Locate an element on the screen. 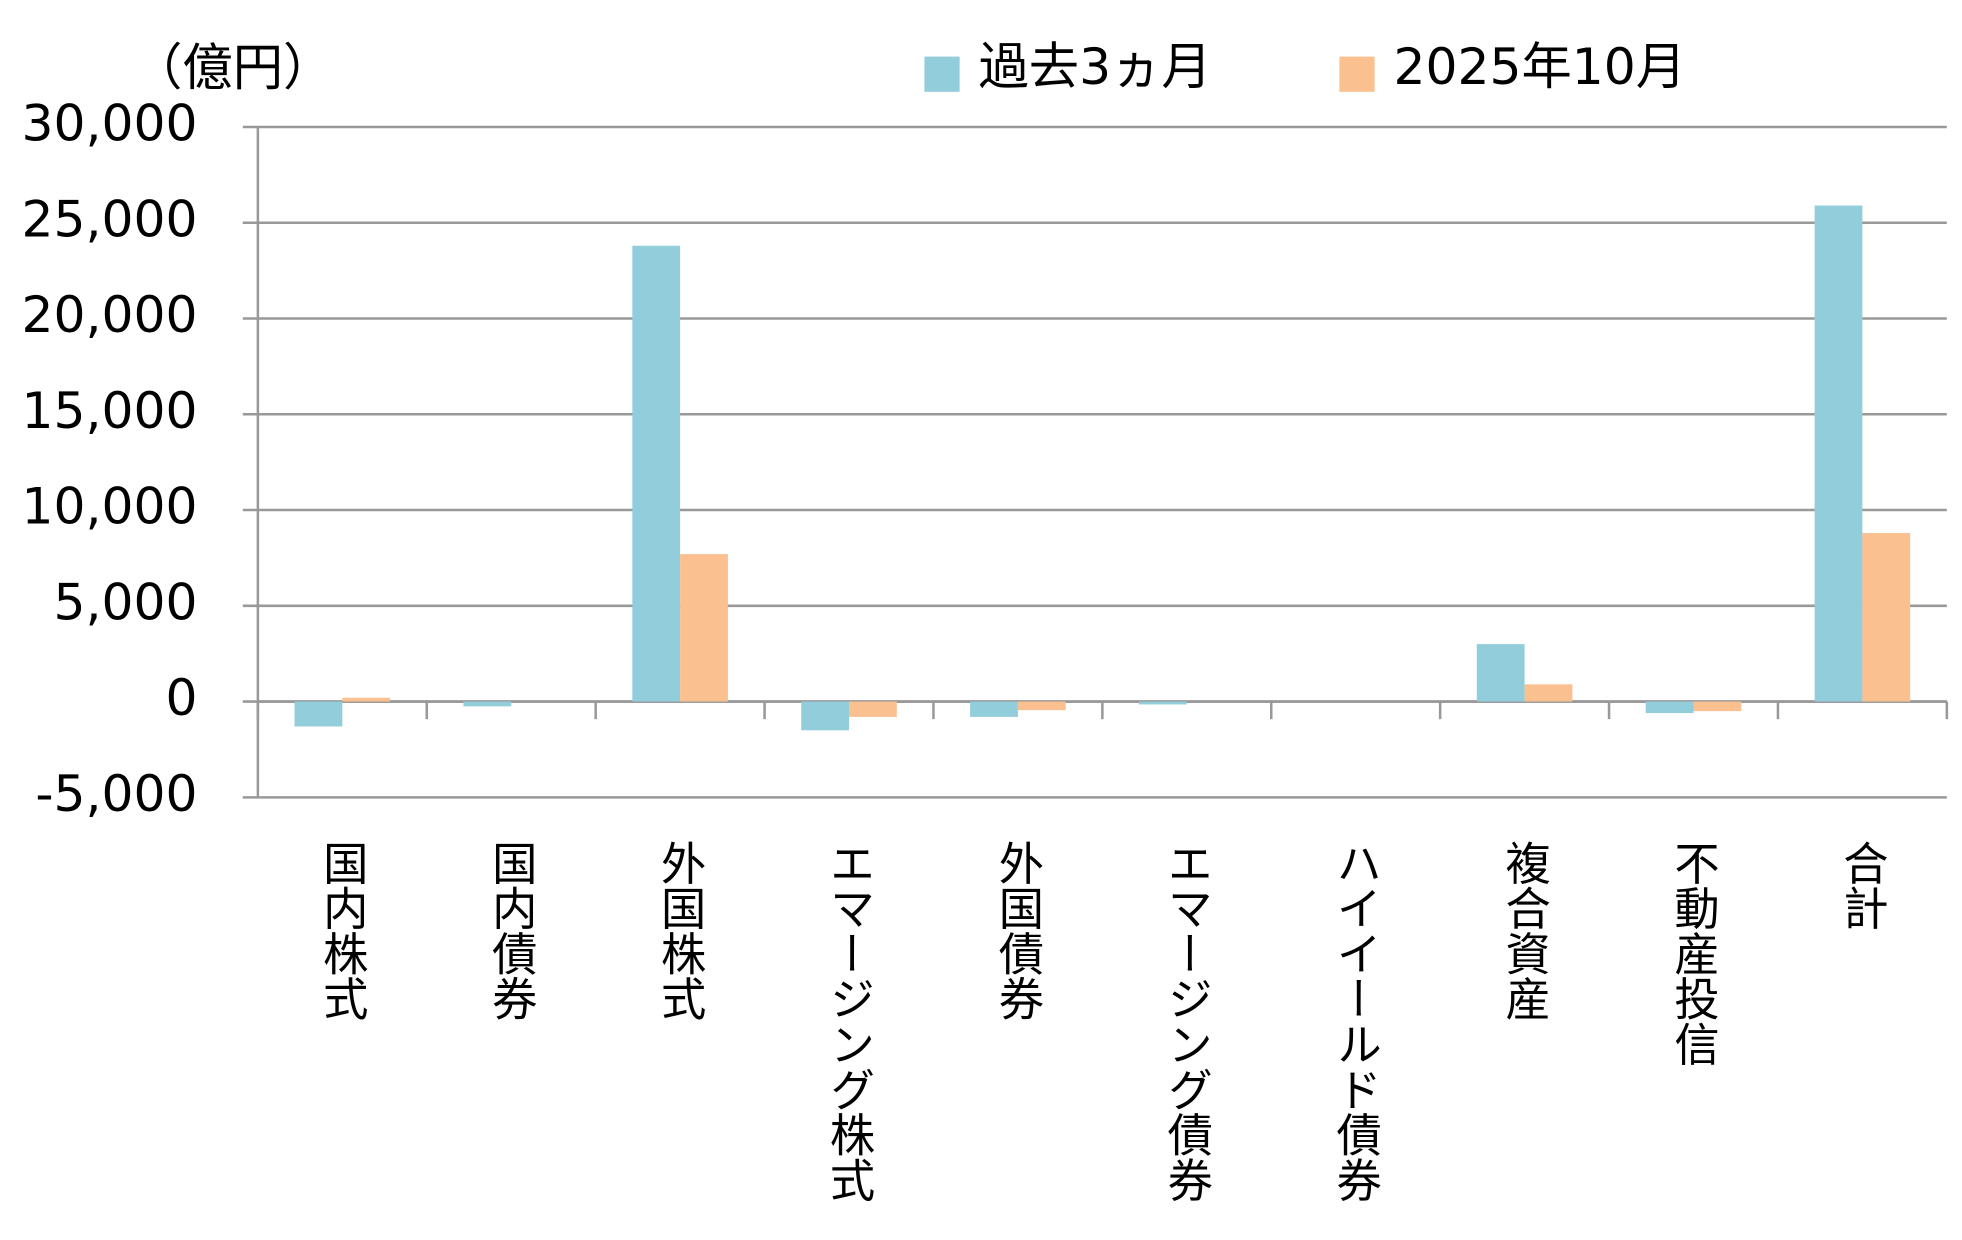 This screenshot has width=1962, height=1240. x-tick-label: エマージング債券 is located at coordinates (1186, 1021).